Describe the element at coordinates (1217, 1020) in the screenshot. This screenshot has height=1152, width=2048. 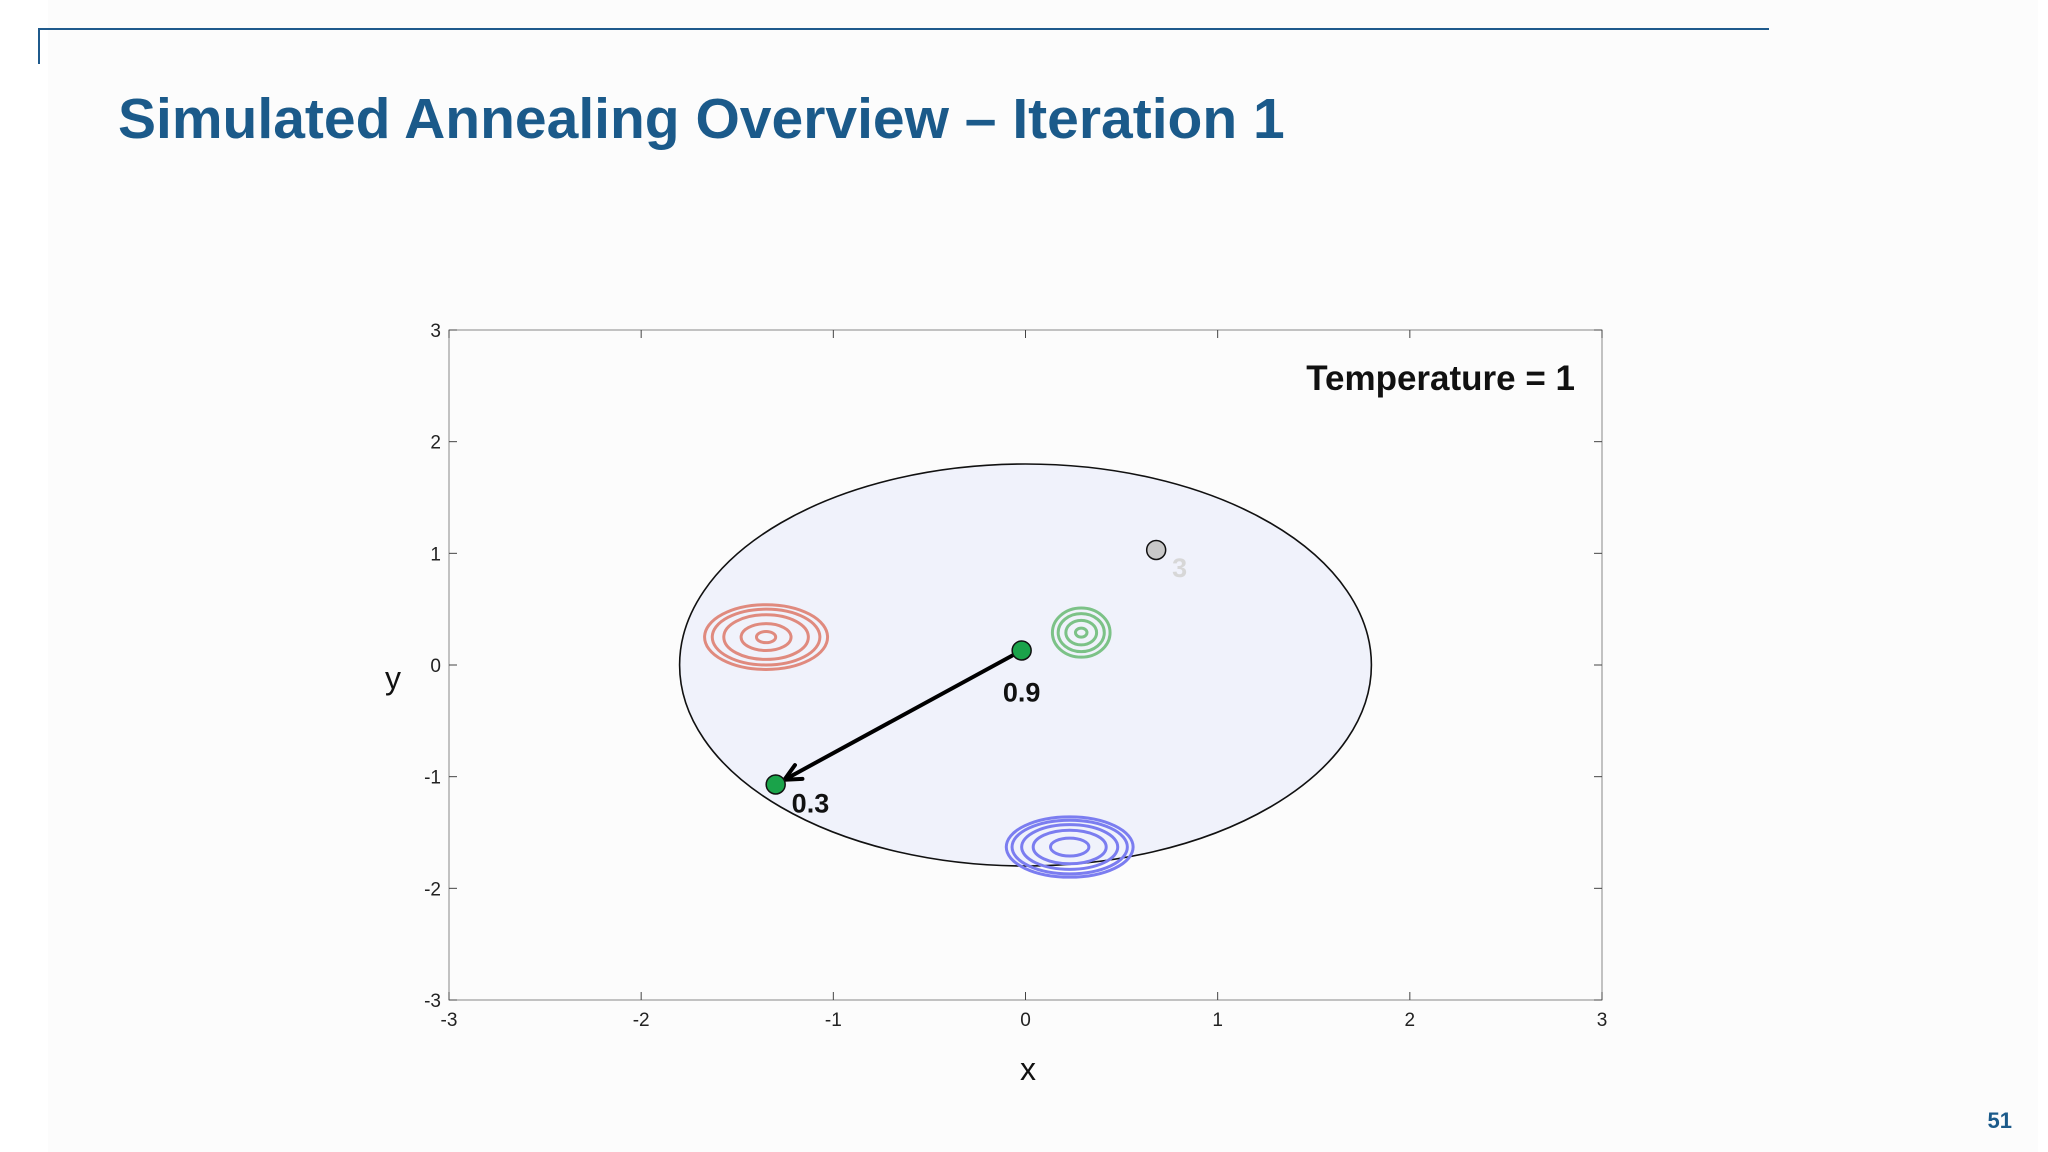
I see `x-tick-label: 1` at that location.